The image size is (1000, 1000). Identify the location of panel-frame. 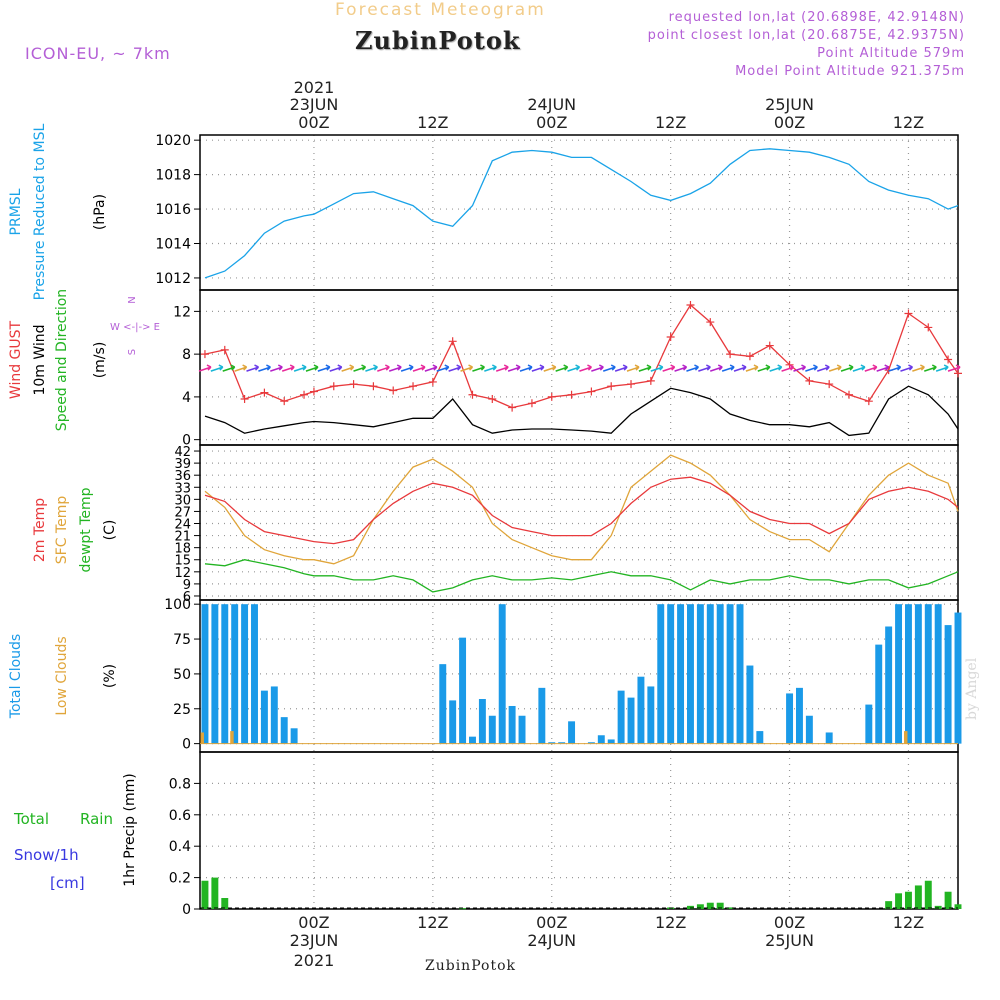
(579, 676).